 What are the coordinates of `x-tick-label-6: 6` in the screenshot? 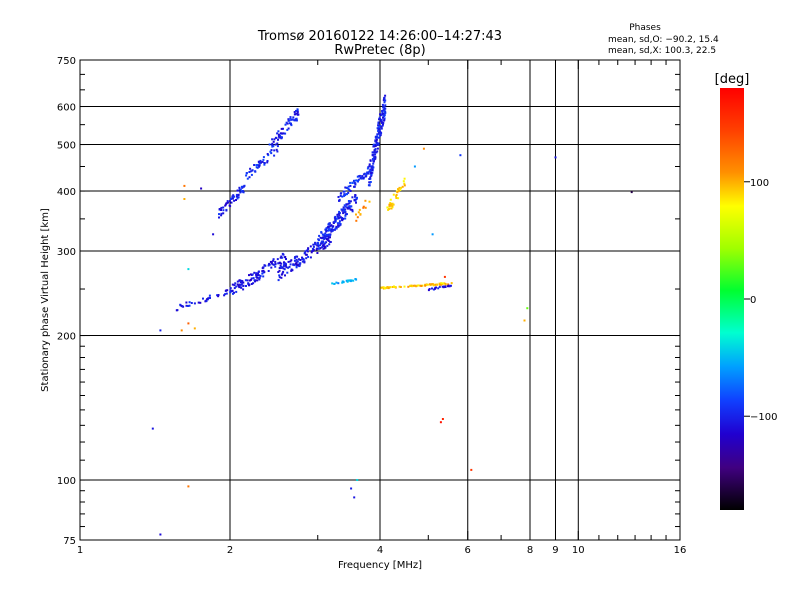 It's located at (468, 550).